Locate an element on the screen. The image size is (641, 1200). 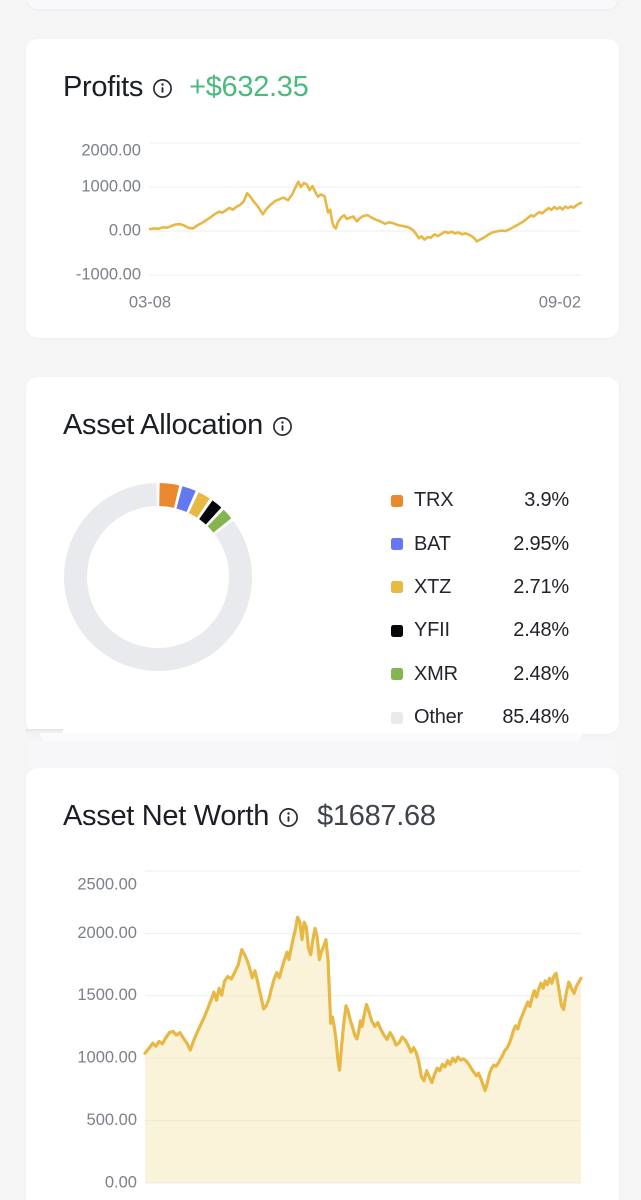
svg-text: 1500.00 is located at coordinates (107, 995).